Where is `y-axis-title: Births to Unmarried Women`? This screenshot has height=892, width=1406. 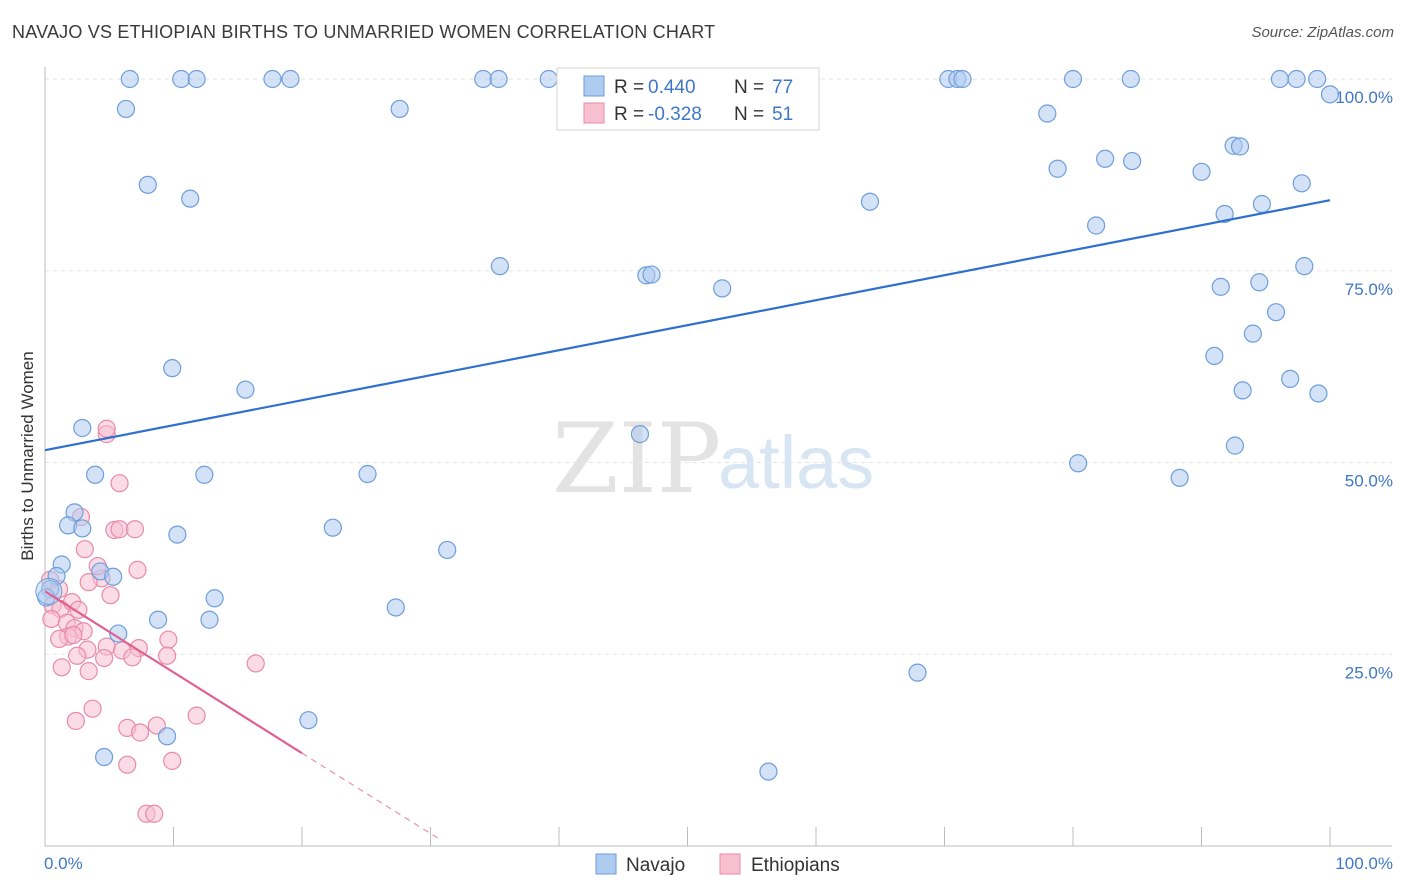
y-axis-title: Births to Unmarried Women is located at coordinates (27, 455).